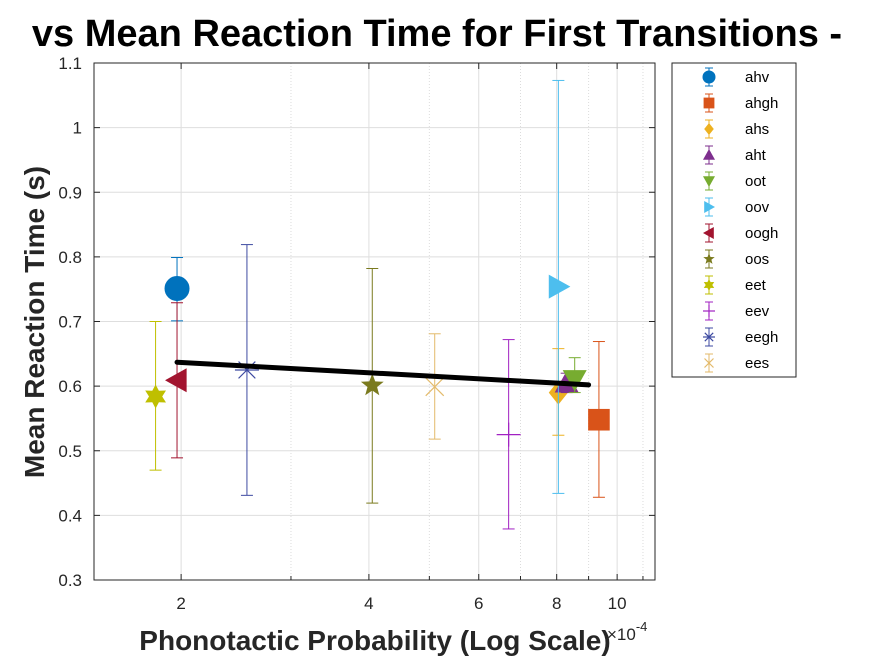  What do you see at coordinates (735, 285) in the screenshot?
I see `legend-item-eet: eet` at bounding box center [735, 285].